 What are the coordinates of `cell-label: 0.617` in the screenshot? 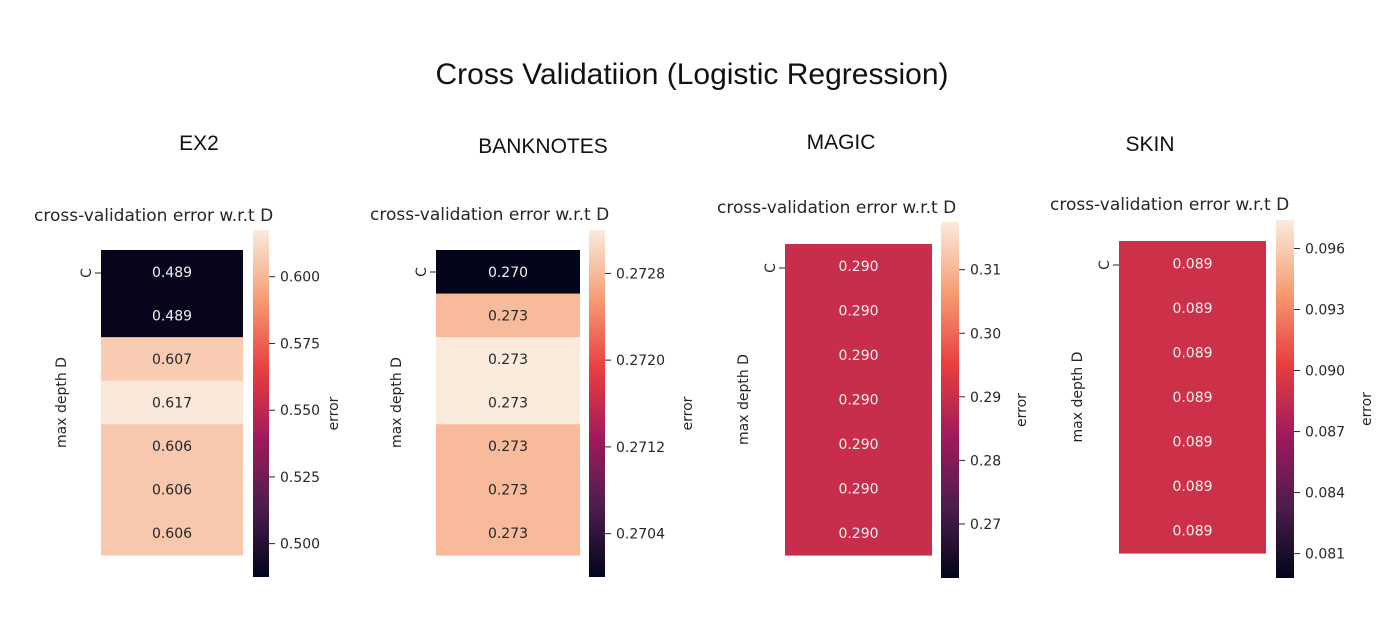 It's located at (172, 404).